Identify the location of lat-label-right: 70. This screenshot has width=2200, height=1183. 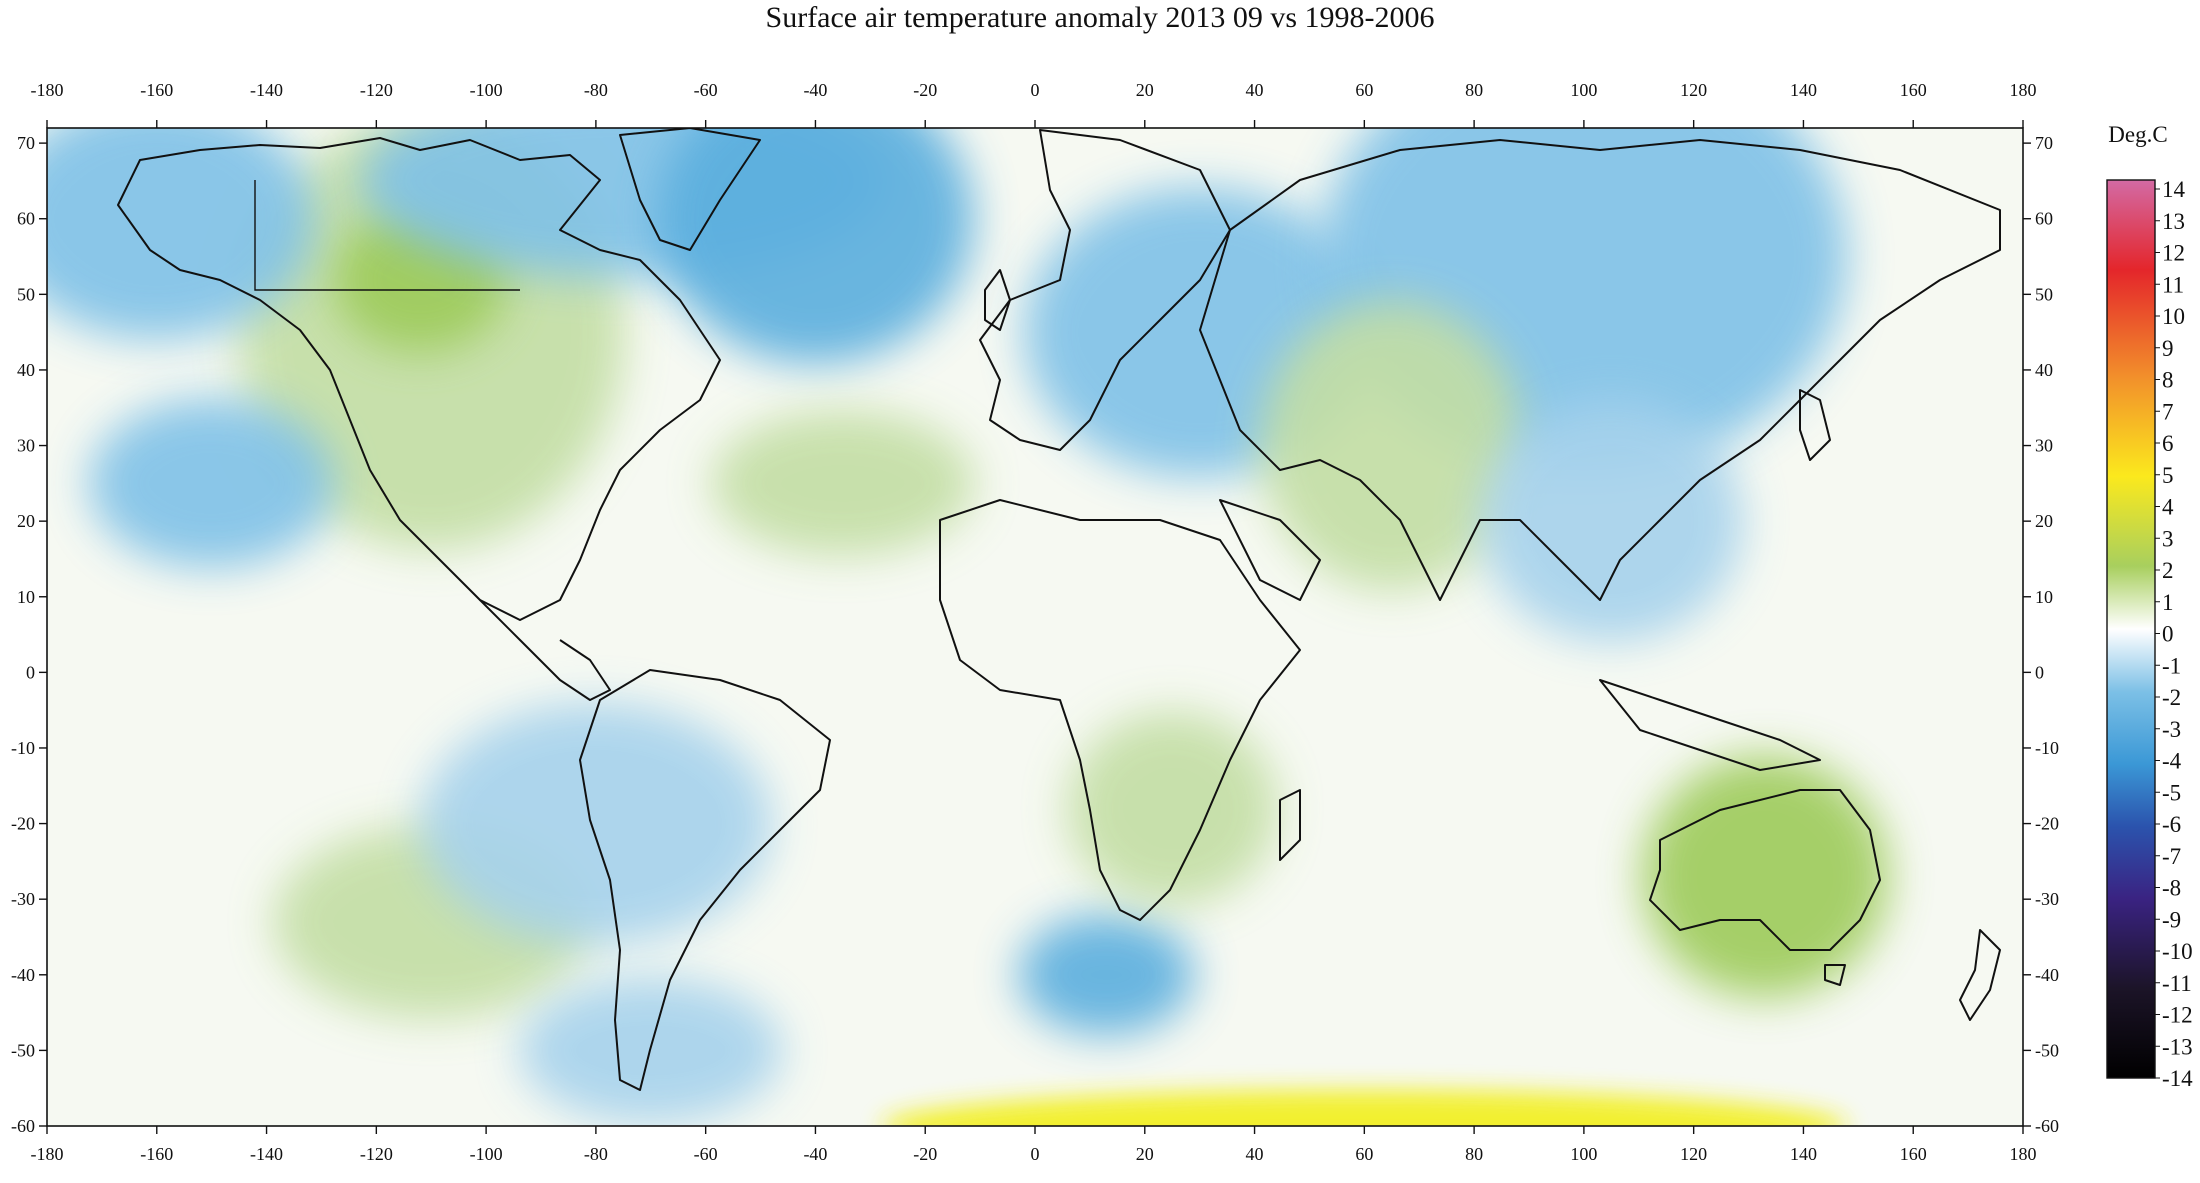
(2044, 143).